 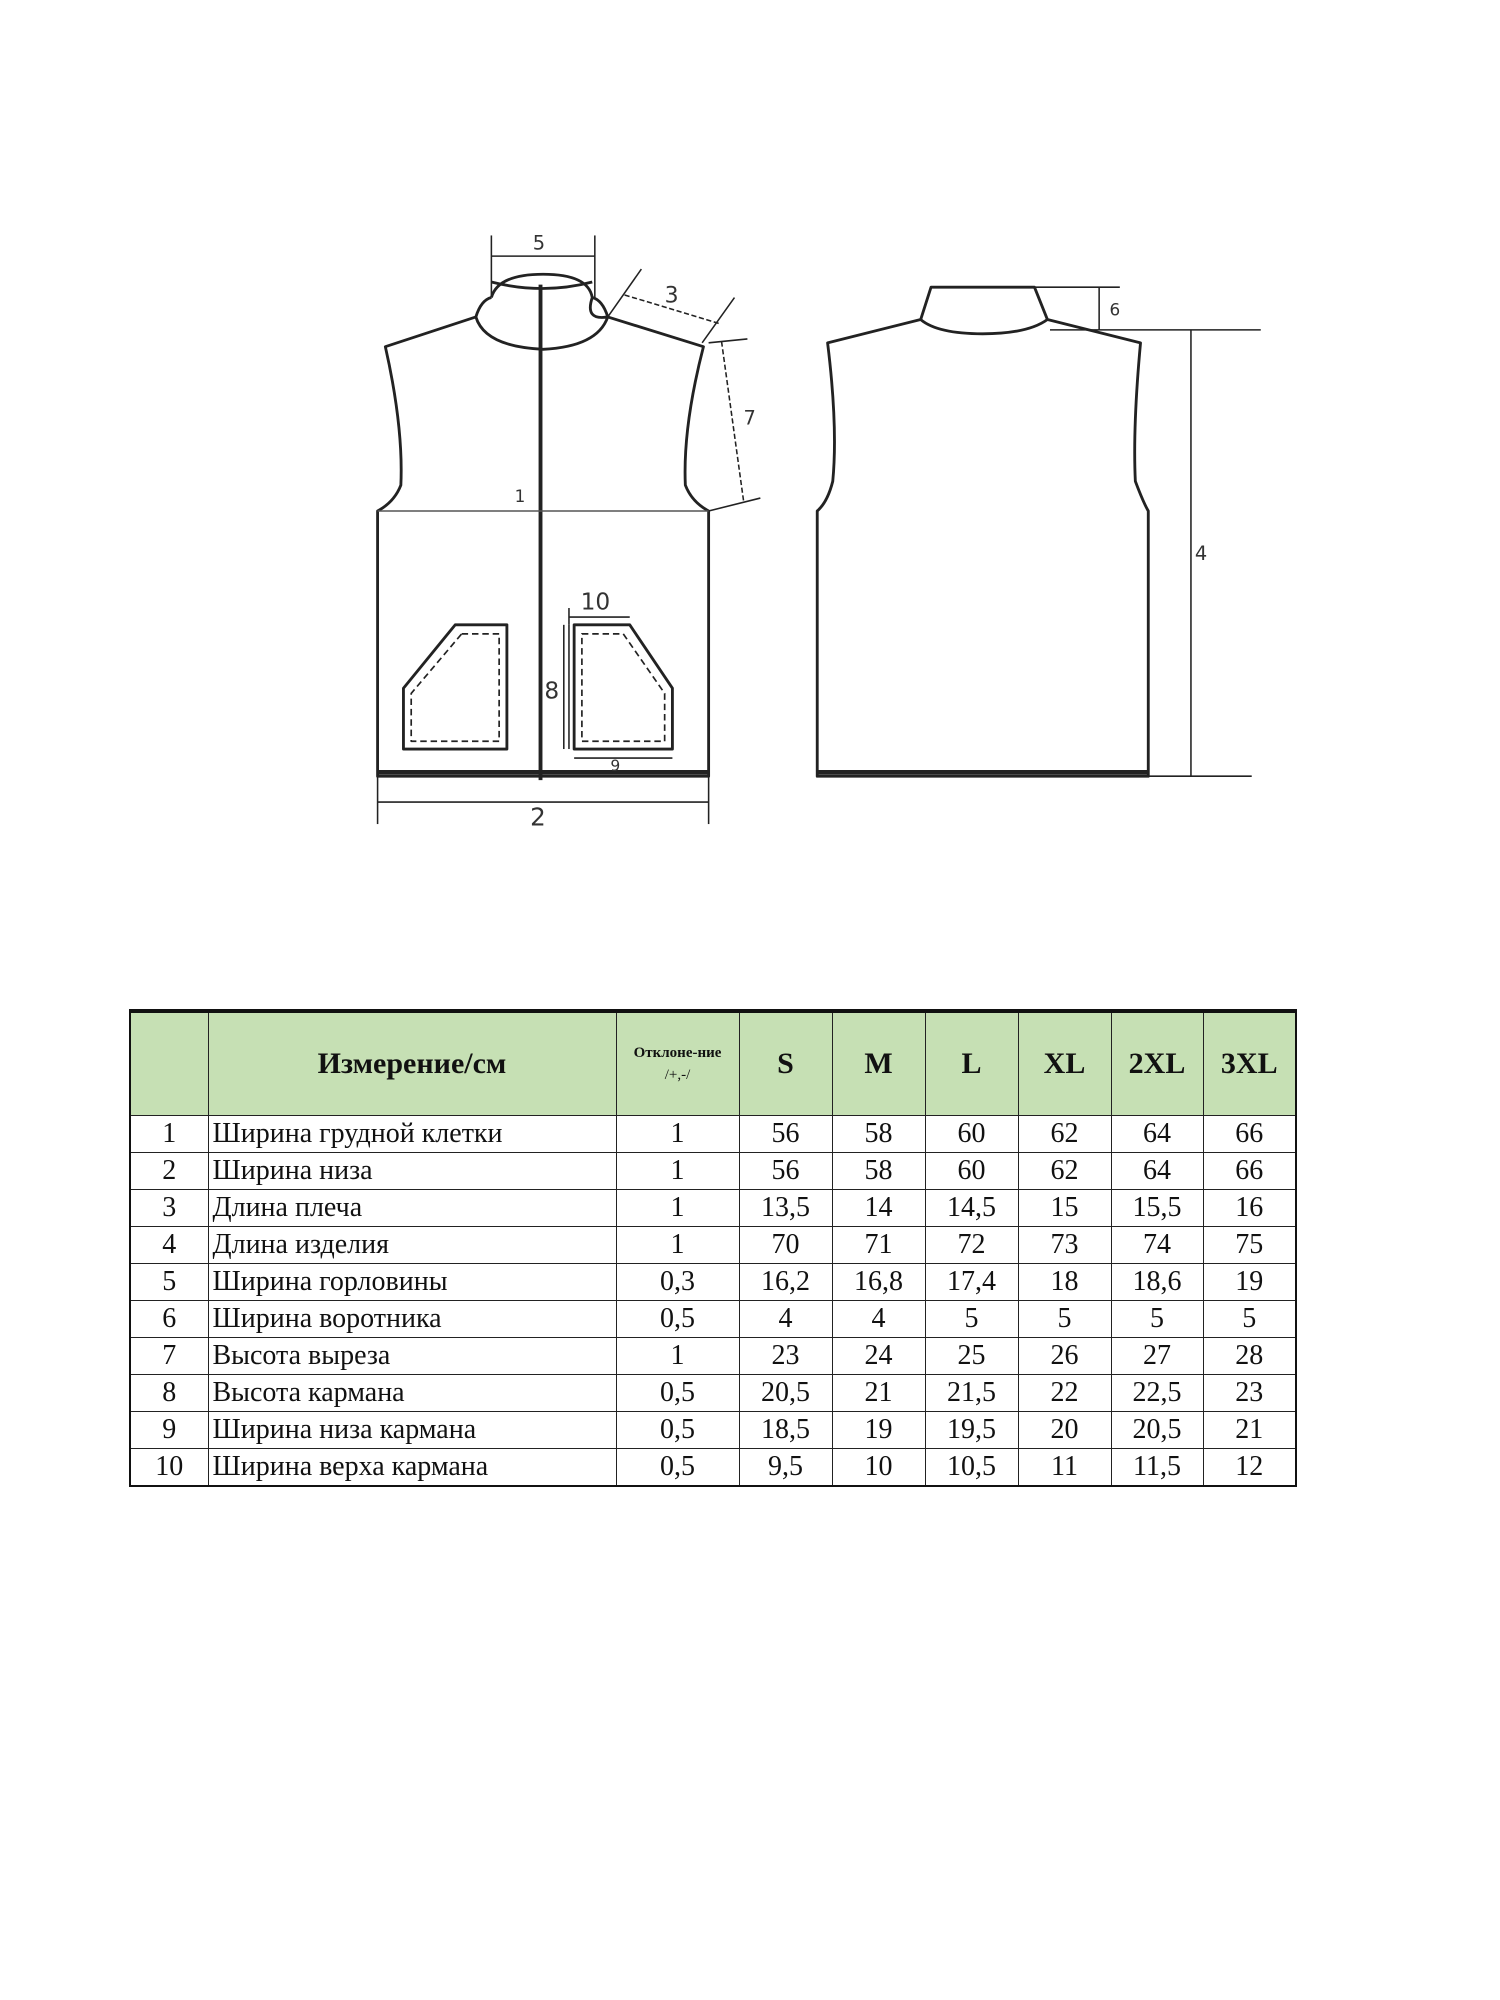 I want to click on header-size-s: S, so click(x=785, y=1063).